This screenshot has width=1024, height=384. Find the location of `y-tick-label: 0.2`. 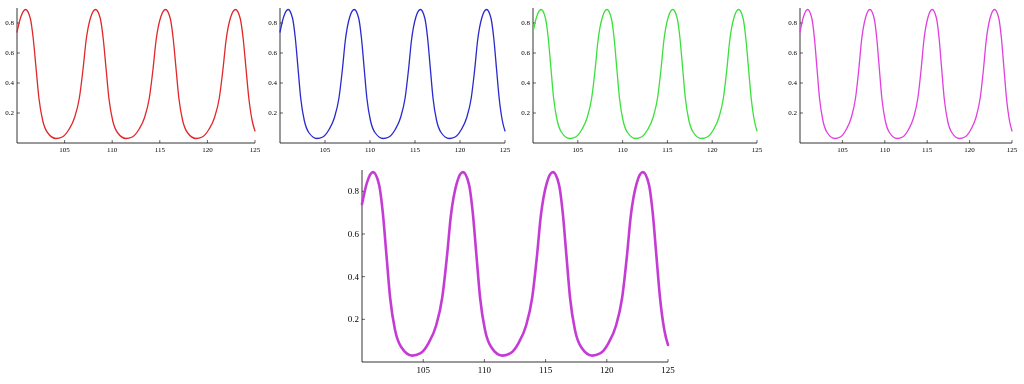

y-tick-label: 0.2 is located at coordinates (353, 319).